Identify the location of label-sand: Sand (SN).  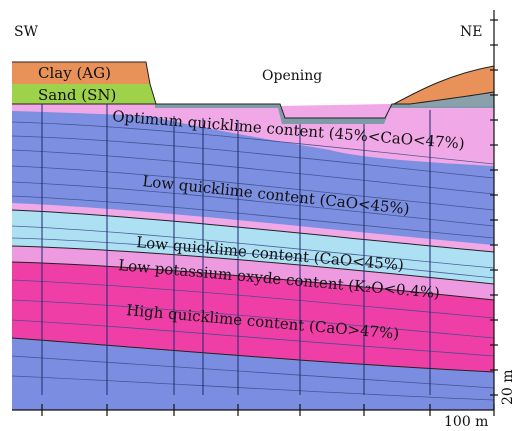
(77, 95).